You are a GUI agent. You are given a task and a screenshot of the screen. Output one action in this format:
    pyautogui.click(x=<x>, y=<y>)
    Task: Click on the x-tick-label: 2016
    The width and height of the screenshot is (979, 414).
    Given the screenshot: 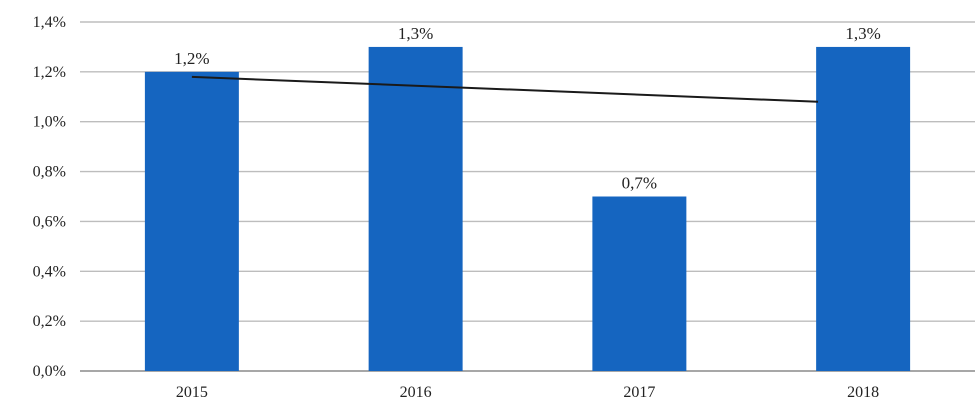 What is the action you would take?
    pyautogui.click(x=416, y=392)
    